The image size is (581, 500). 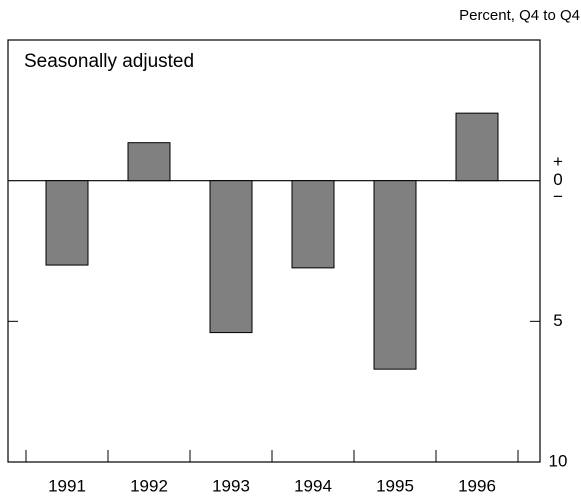 What do you see at coordinates (557, 179) in the screenshot?
I see `y-tick-label: 0` at bounding box center [557, 179].